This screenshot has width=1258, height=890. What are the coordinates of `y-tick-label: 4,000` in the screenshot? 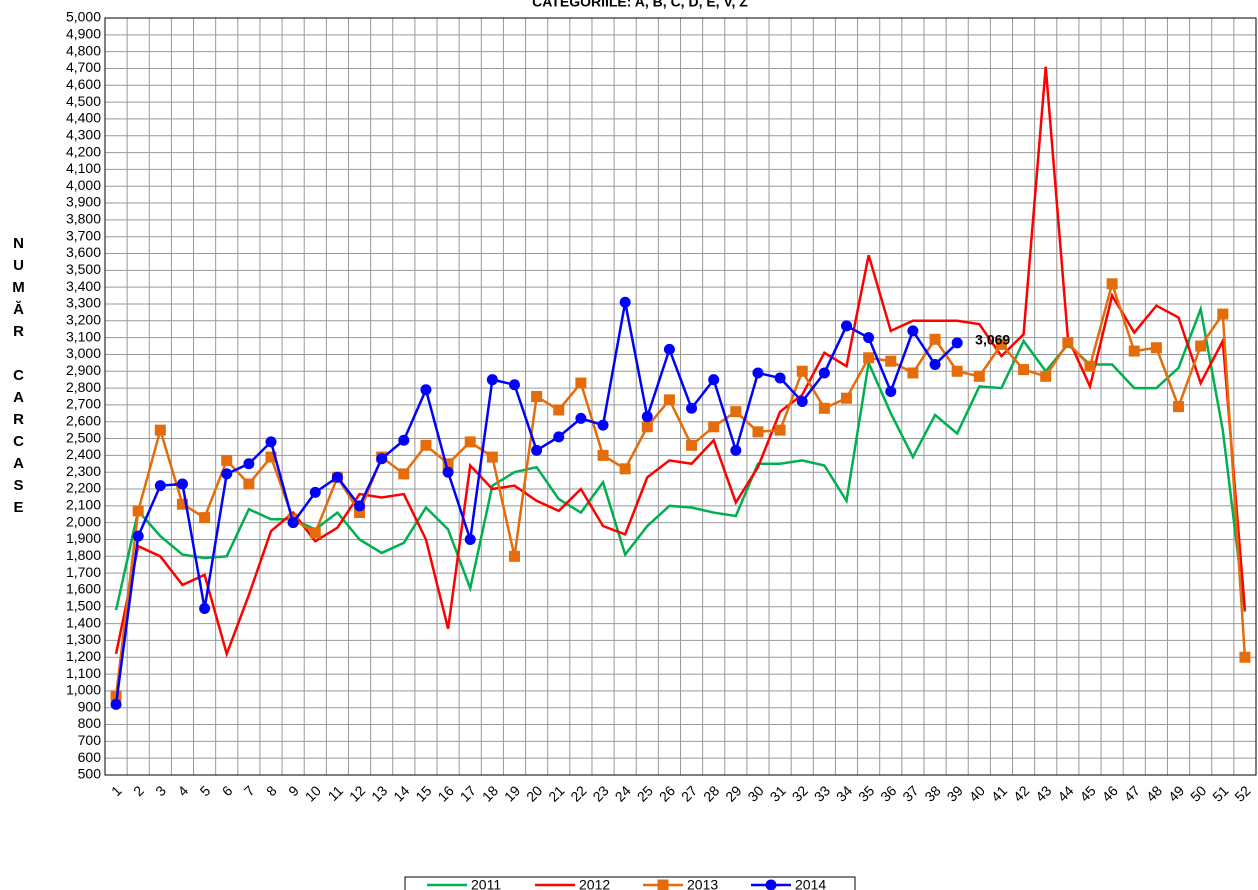 It's located at (83, 185).